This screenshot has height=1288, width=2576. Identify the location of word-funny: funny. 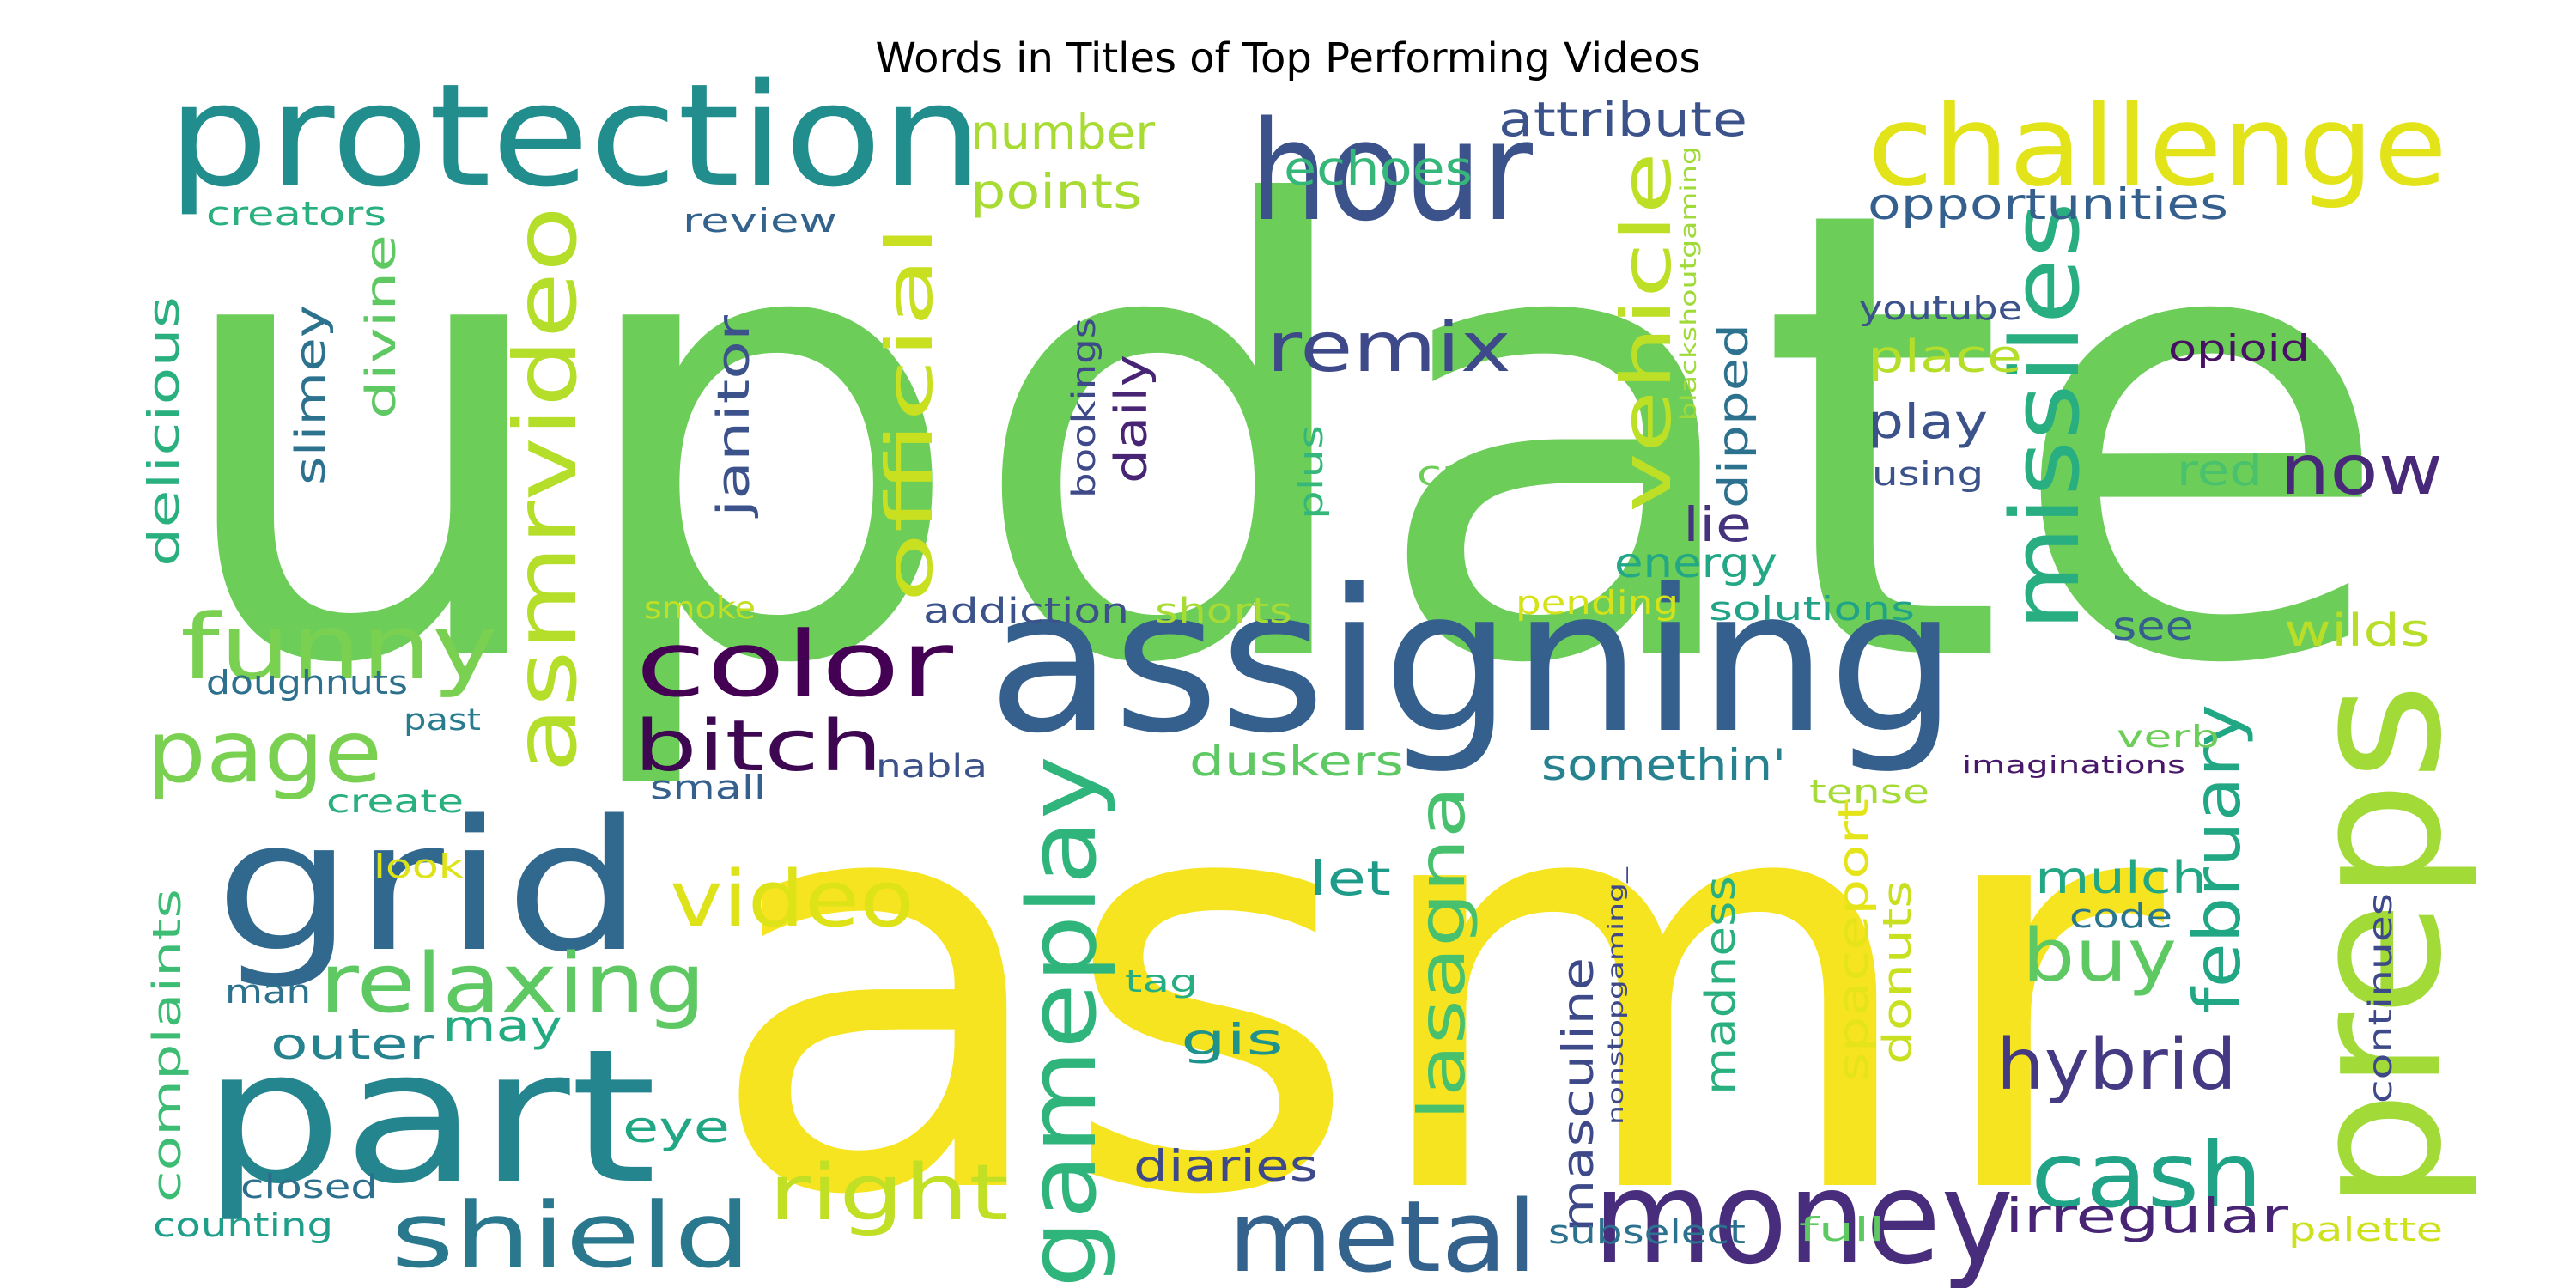
(339, 647).